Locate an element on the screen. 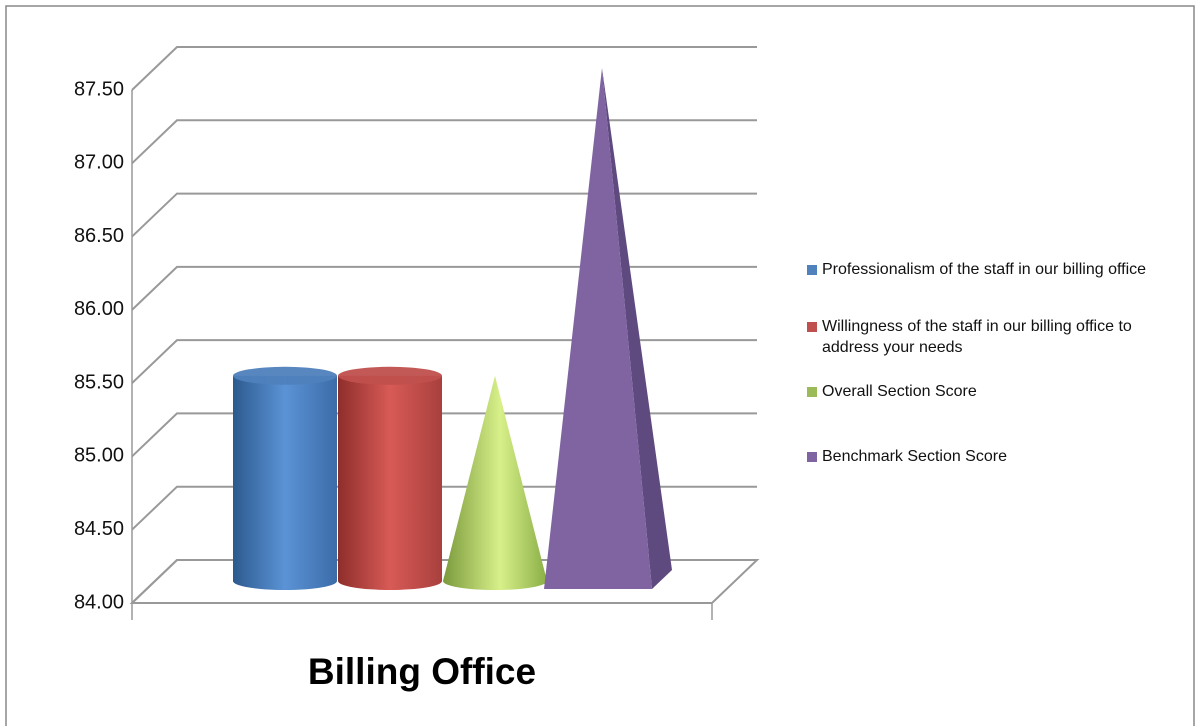  bar-side is located at coordinates (637, 328).